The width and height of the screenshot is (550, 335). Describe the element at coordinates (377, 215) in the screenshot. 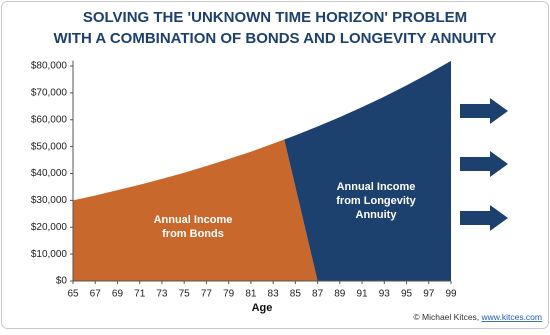

I see `region-label: Annuity` at that location.